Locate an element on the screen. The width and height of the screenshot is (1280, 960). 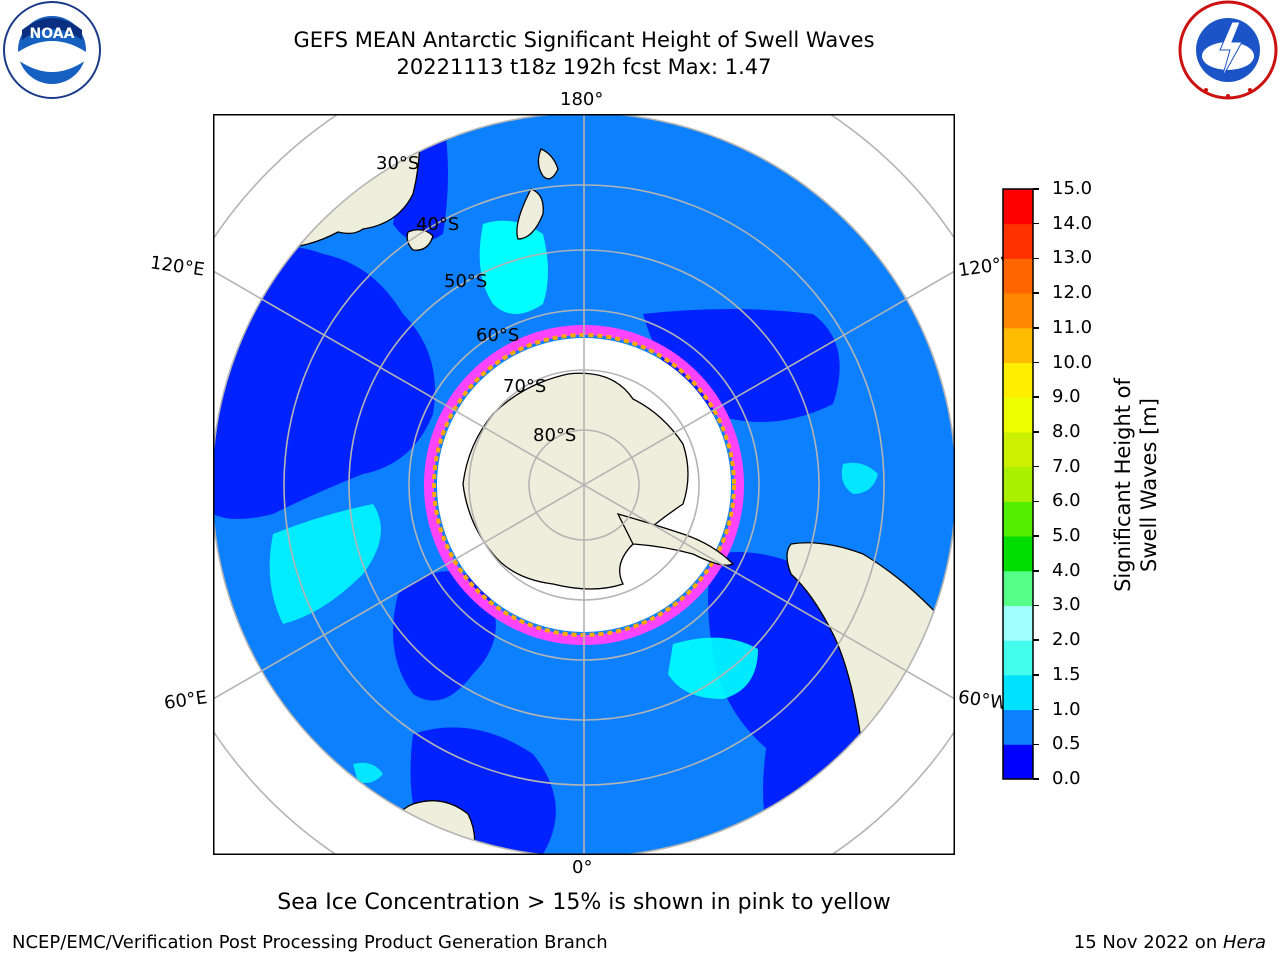
lat-label-60s: 60°S is located at coordinates (498, 335).